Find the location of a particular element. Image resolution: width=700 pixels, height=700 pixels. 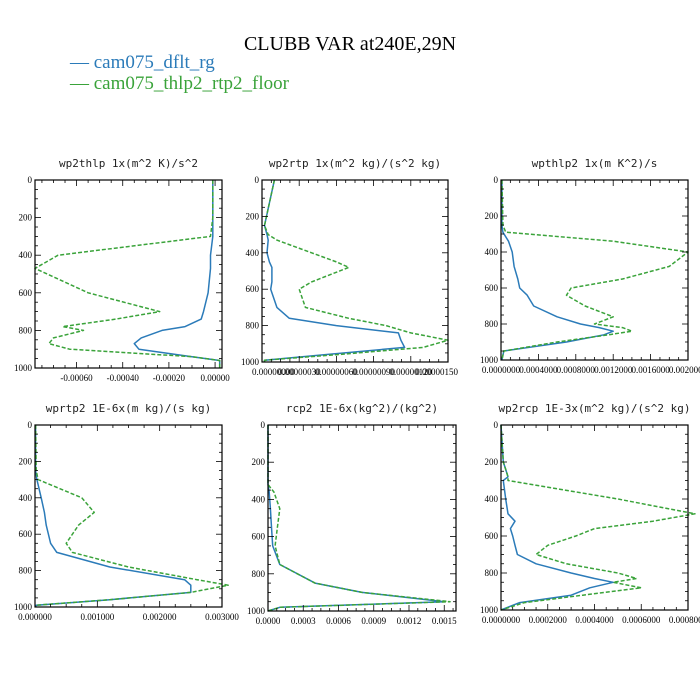

legend-item-cam075-thlp2-rtp2-floor: — cam075_thlp2_rtp2_floor is located at coordinates (179, 83).